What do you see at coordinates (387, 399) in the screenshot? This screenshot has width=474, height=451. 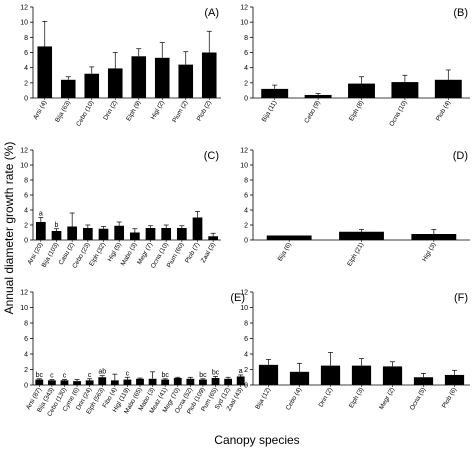 I see `category-label: Megr (2)` at bounding box center [387, 399].